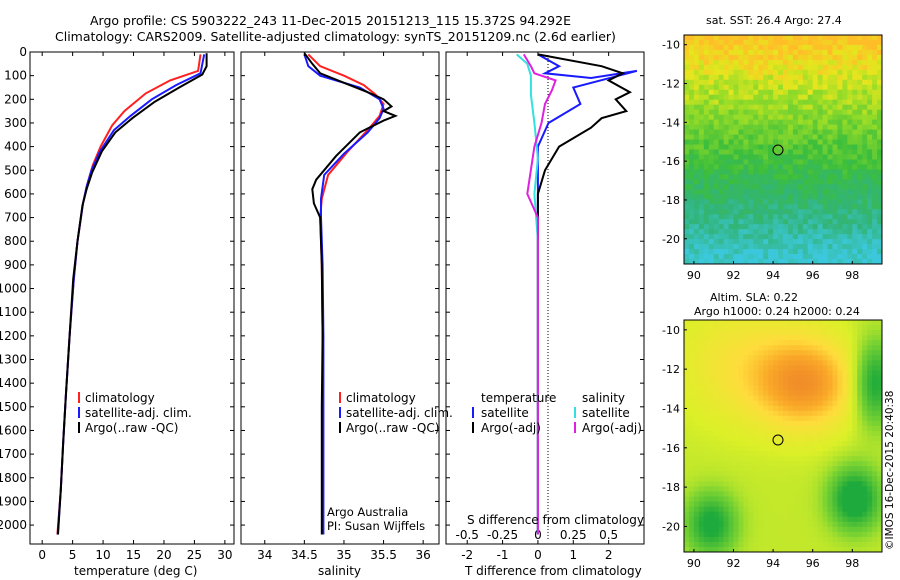  Describe the element at coordinates (399, 413) in the screenshot. I see `legend-satellite-adj: satellite-adj. clim.` at that location.